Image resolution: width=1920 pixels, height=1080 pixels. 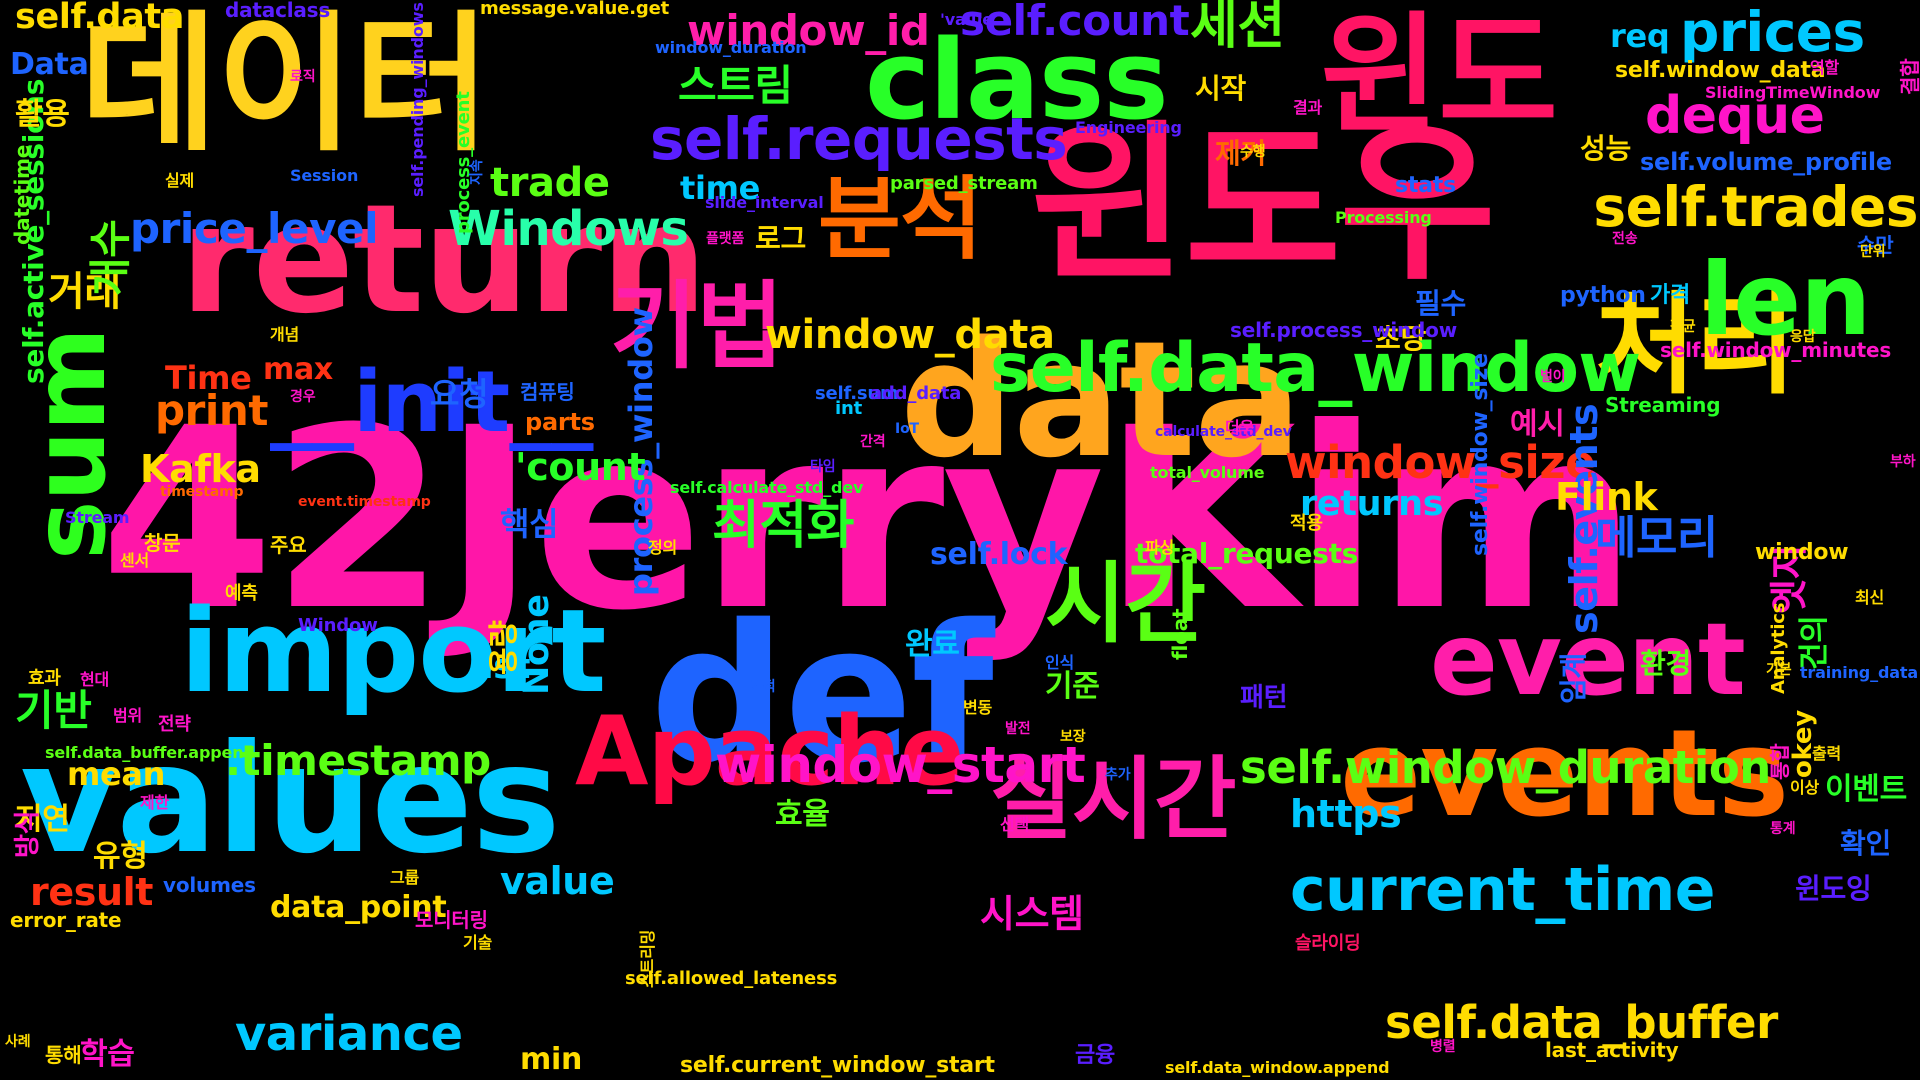 What do you see at coordinates (1803, 337) in the screenshot?
I see `cloud-word: 응답` at bounding box center [1803, 337].